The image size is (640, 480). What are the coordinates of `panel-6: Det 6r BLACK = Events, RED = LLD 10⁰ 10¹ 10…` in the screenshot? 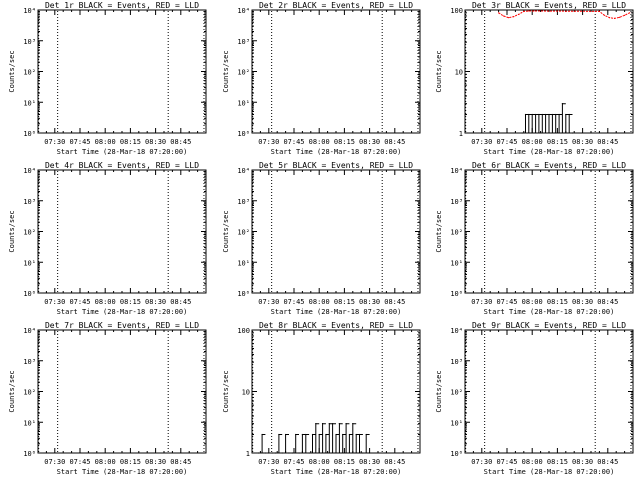 It's located at (534, 238).